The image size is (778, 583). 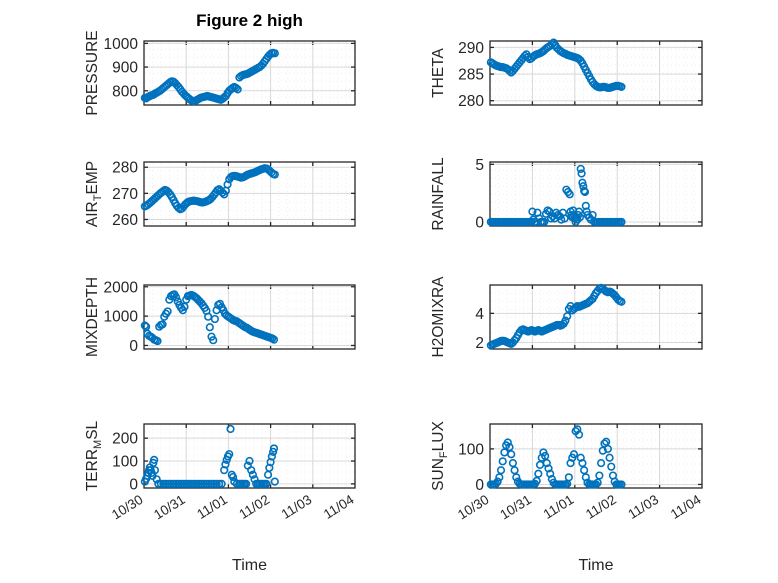 I want to click on plot-box-sun_flux, so click(x=596, y=456).